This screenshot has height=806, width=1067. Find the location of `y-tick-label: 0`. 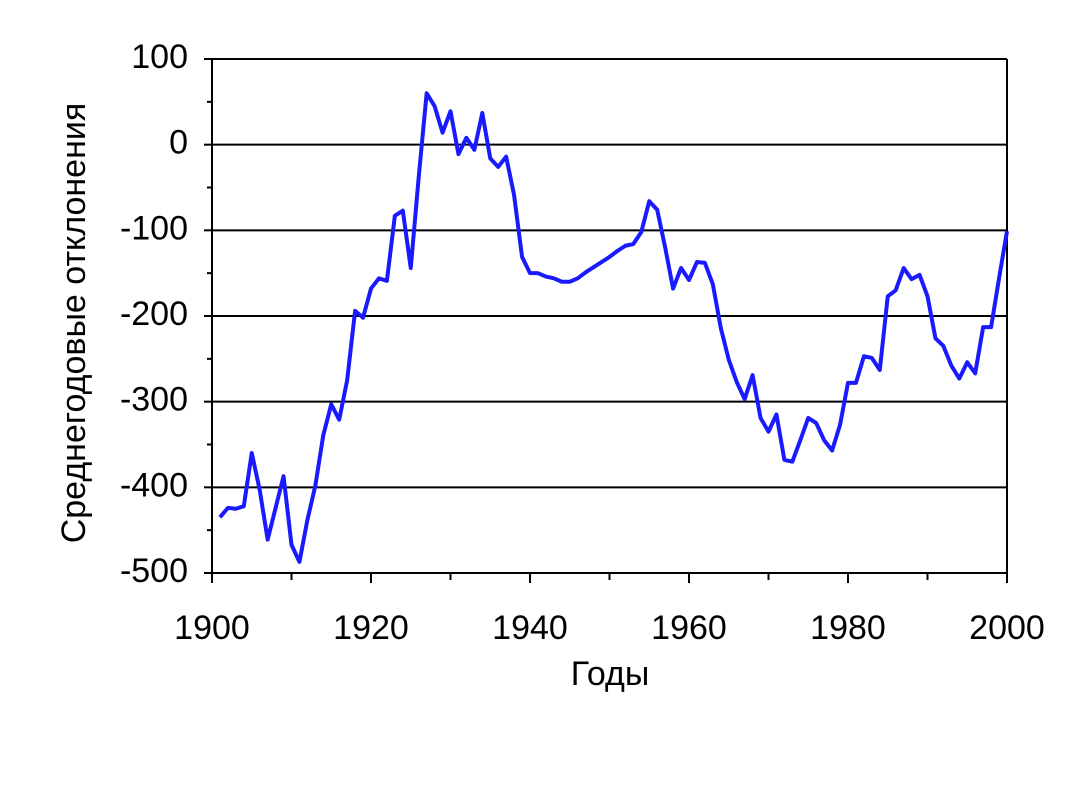

y-tick-label: 0 is located at coordinates (178, 143).